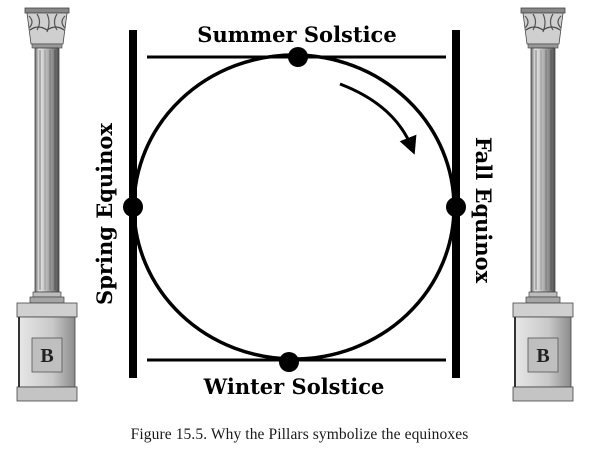 The height and width of the screenshot is (463, 599). Describe the element at coordinates (298, 57) in the screenshot. I see `summer-solstice-dot` at that location.